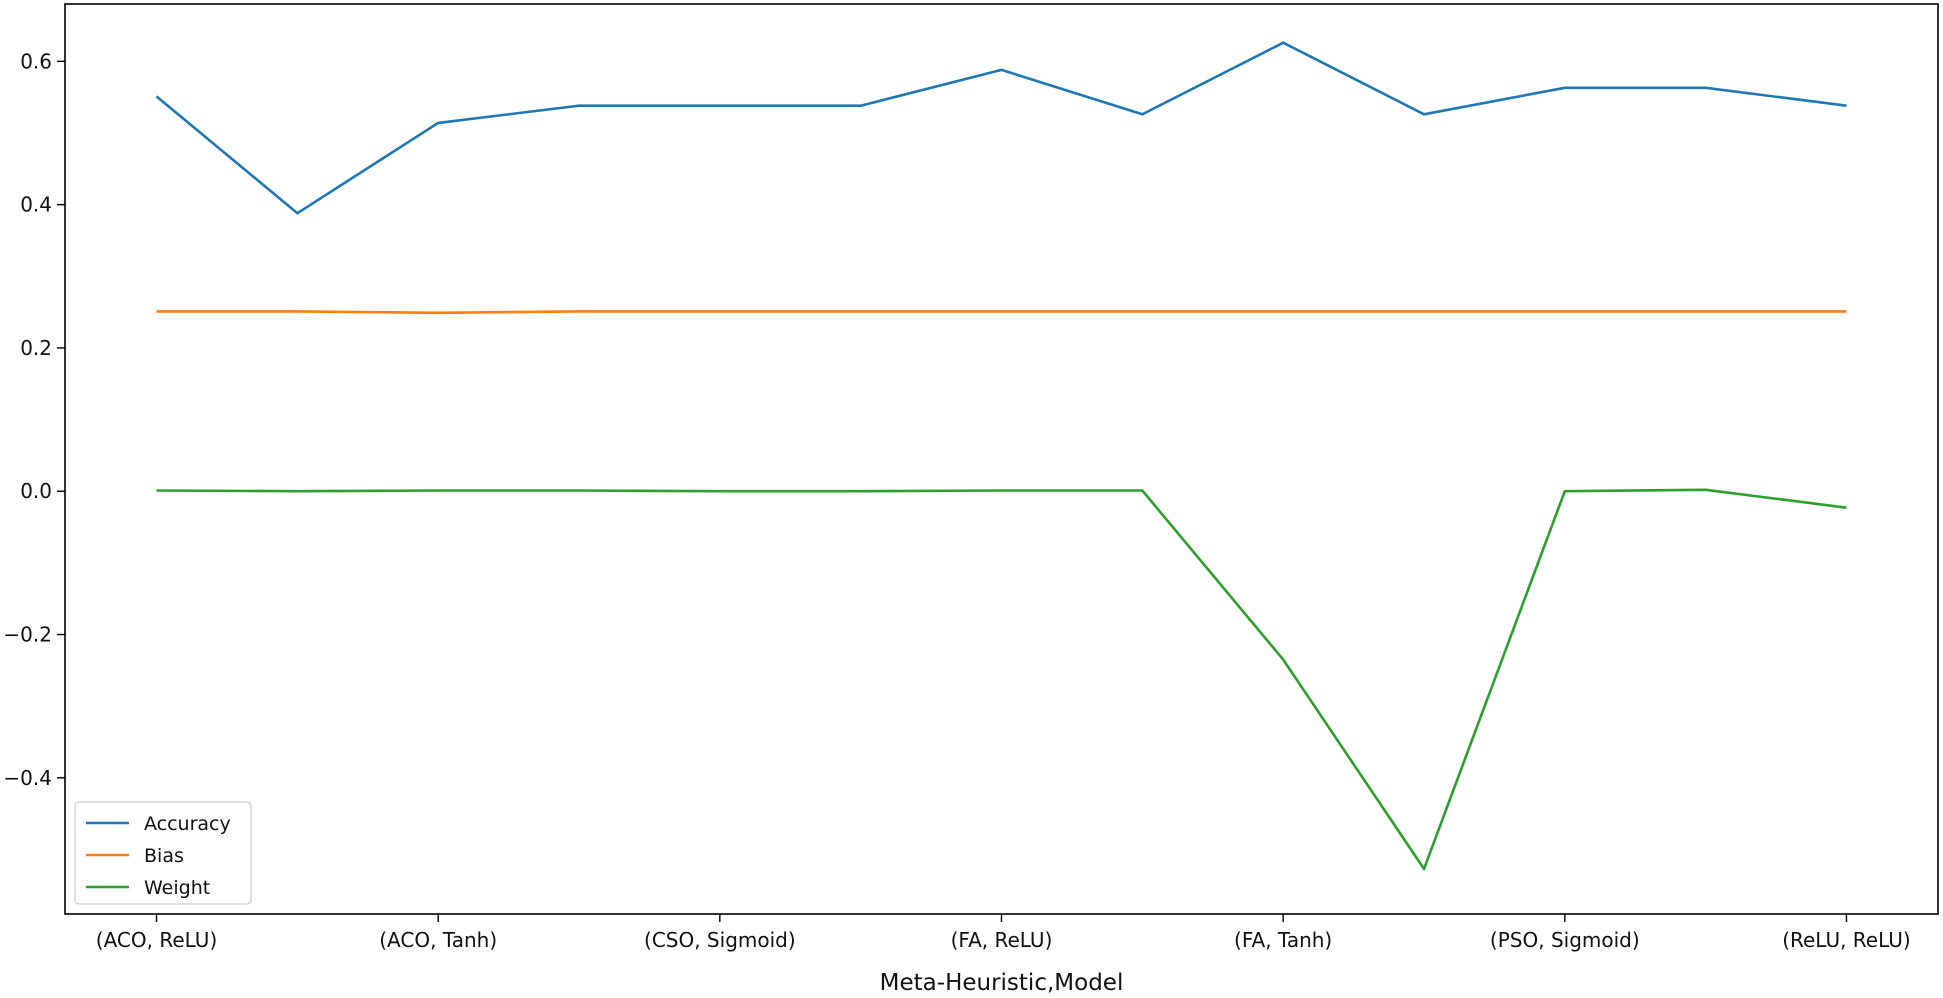 The height and width of the screenshot is (998, 1943). I want to click on x-tick-label: (CSO, Sigmoid), so click(720, 940).